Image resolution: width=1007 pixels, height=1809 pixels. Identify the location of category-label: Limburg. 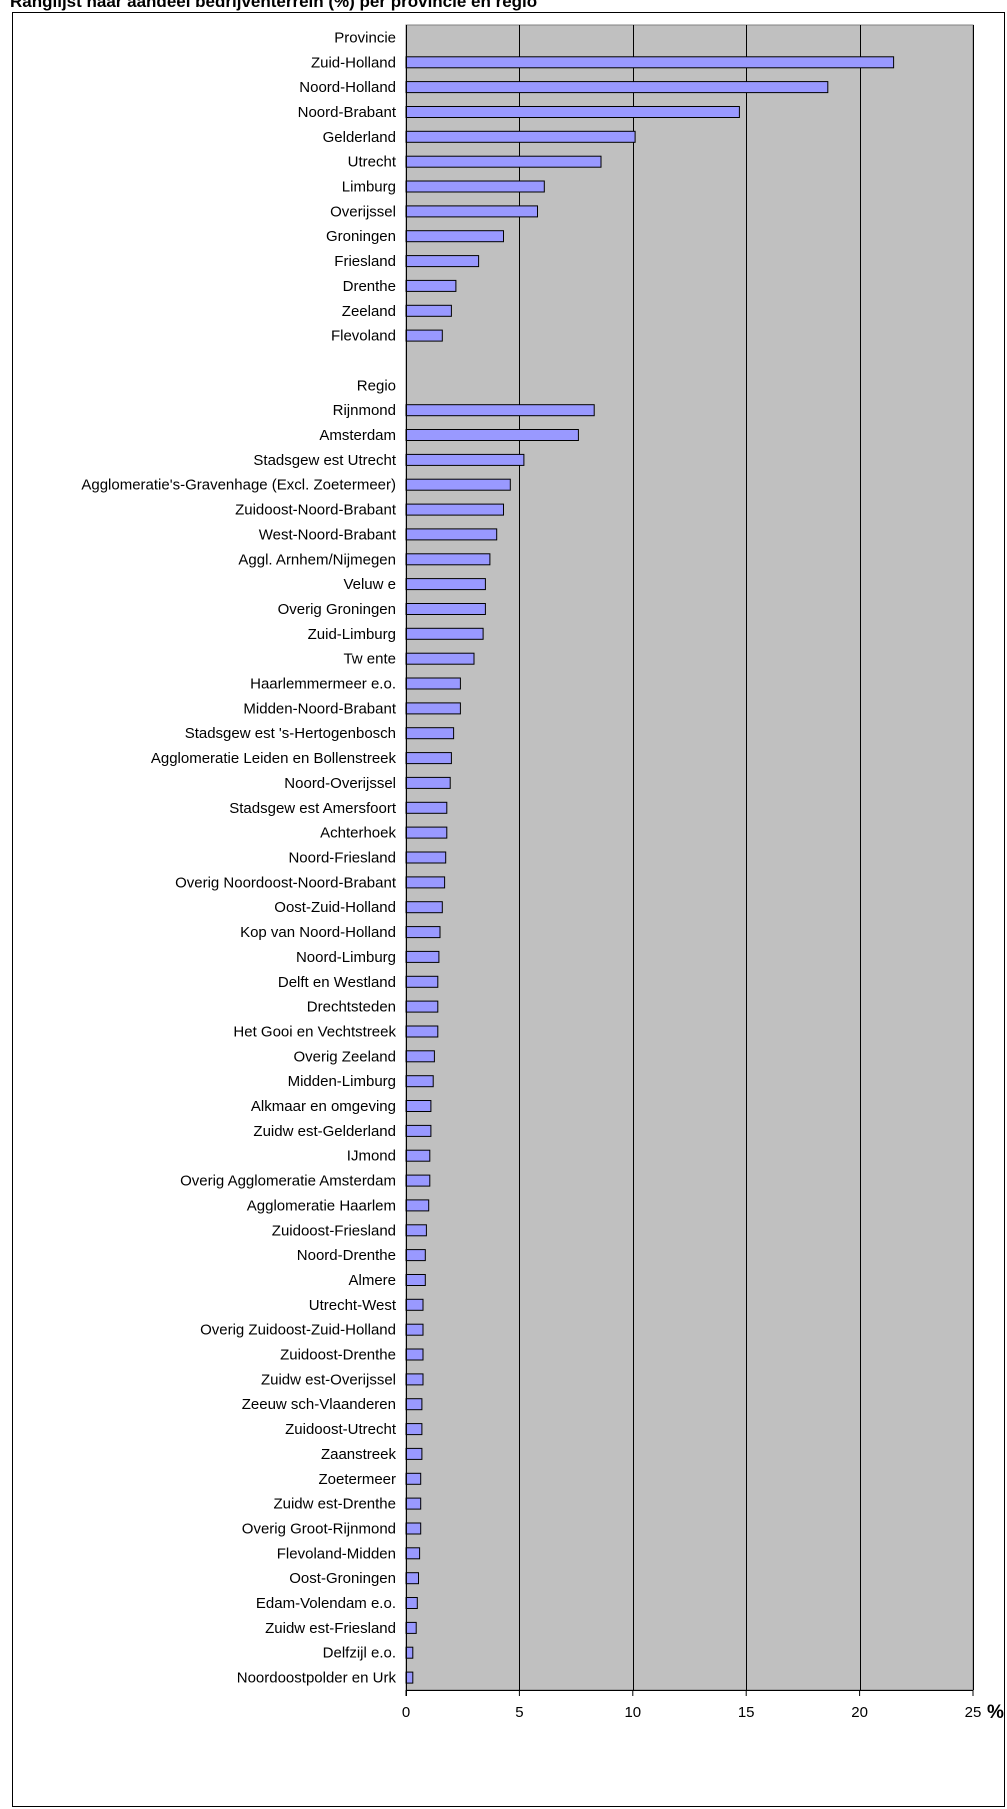
(369, 187).